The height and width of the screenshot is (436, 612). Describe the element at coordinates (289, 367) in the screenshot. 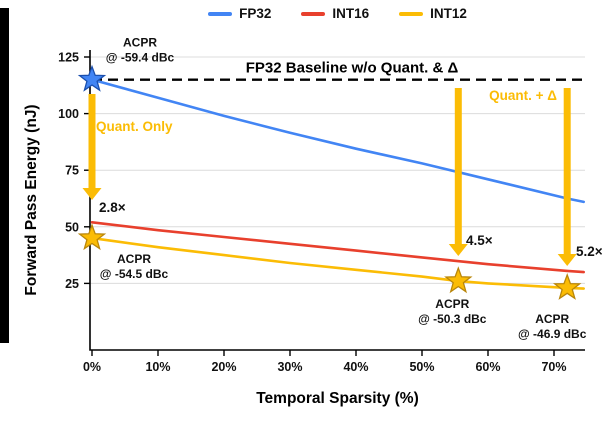

I see `x-tick-label: 30%` at that location.